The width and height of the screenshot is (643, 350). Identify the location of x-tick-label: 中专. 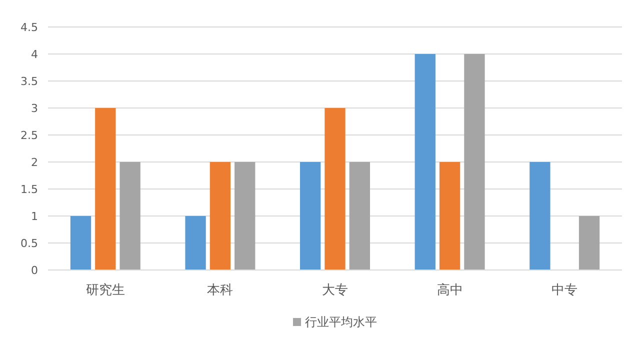
(565, 290).